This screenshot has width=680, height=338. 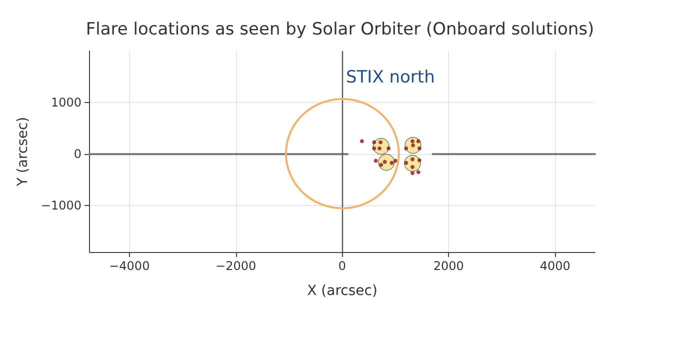 I want to click on y-tick-label: 1000, so click(x=66, y=103).